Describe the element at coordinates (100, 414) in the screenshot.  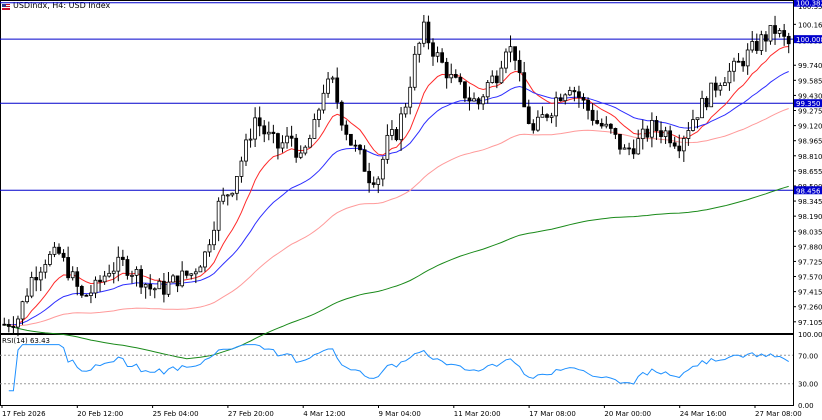
I see `time-tick-label: 20 Feb 12:00` at that location.